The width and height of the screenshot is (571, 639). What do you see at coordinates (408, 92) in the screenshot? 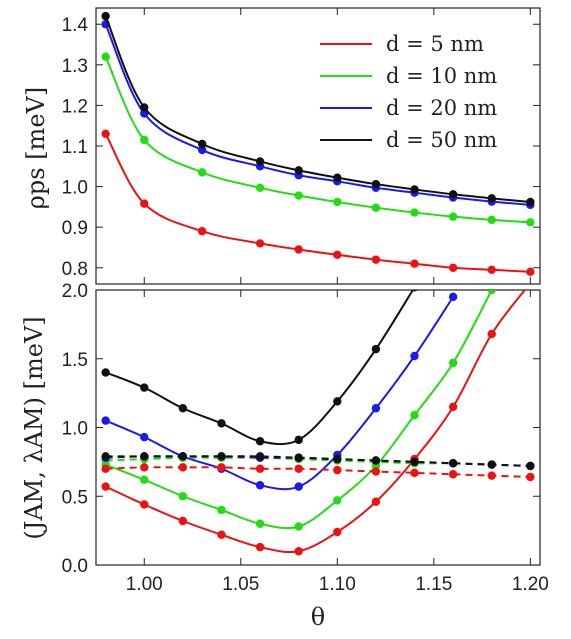
I see `legend: d = 5 nm d = 10 nm d = 20 nm d = 50 nm` at bounding box center [408, 92].